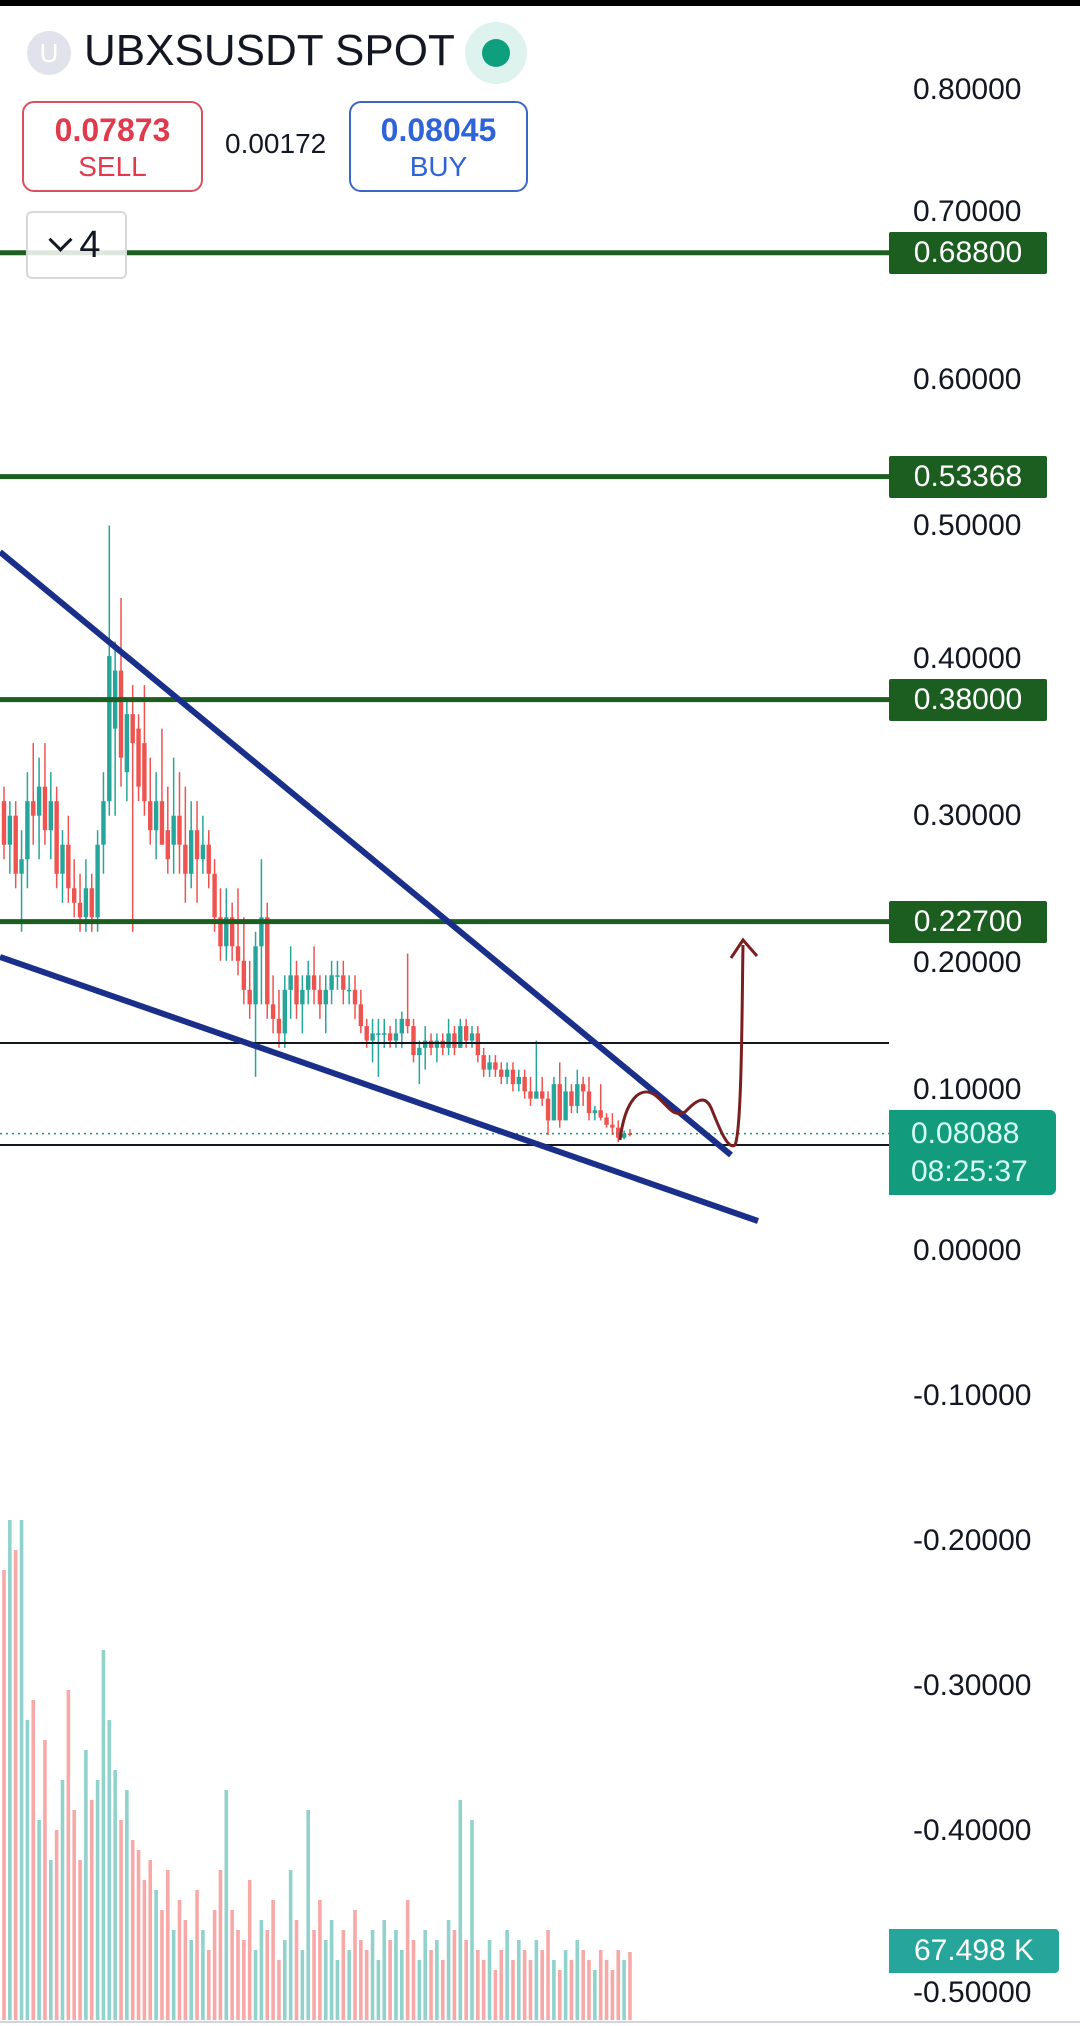  Describe the element at coordinates (496, 53) in the screenshot. I see `market-status-button` at that location.